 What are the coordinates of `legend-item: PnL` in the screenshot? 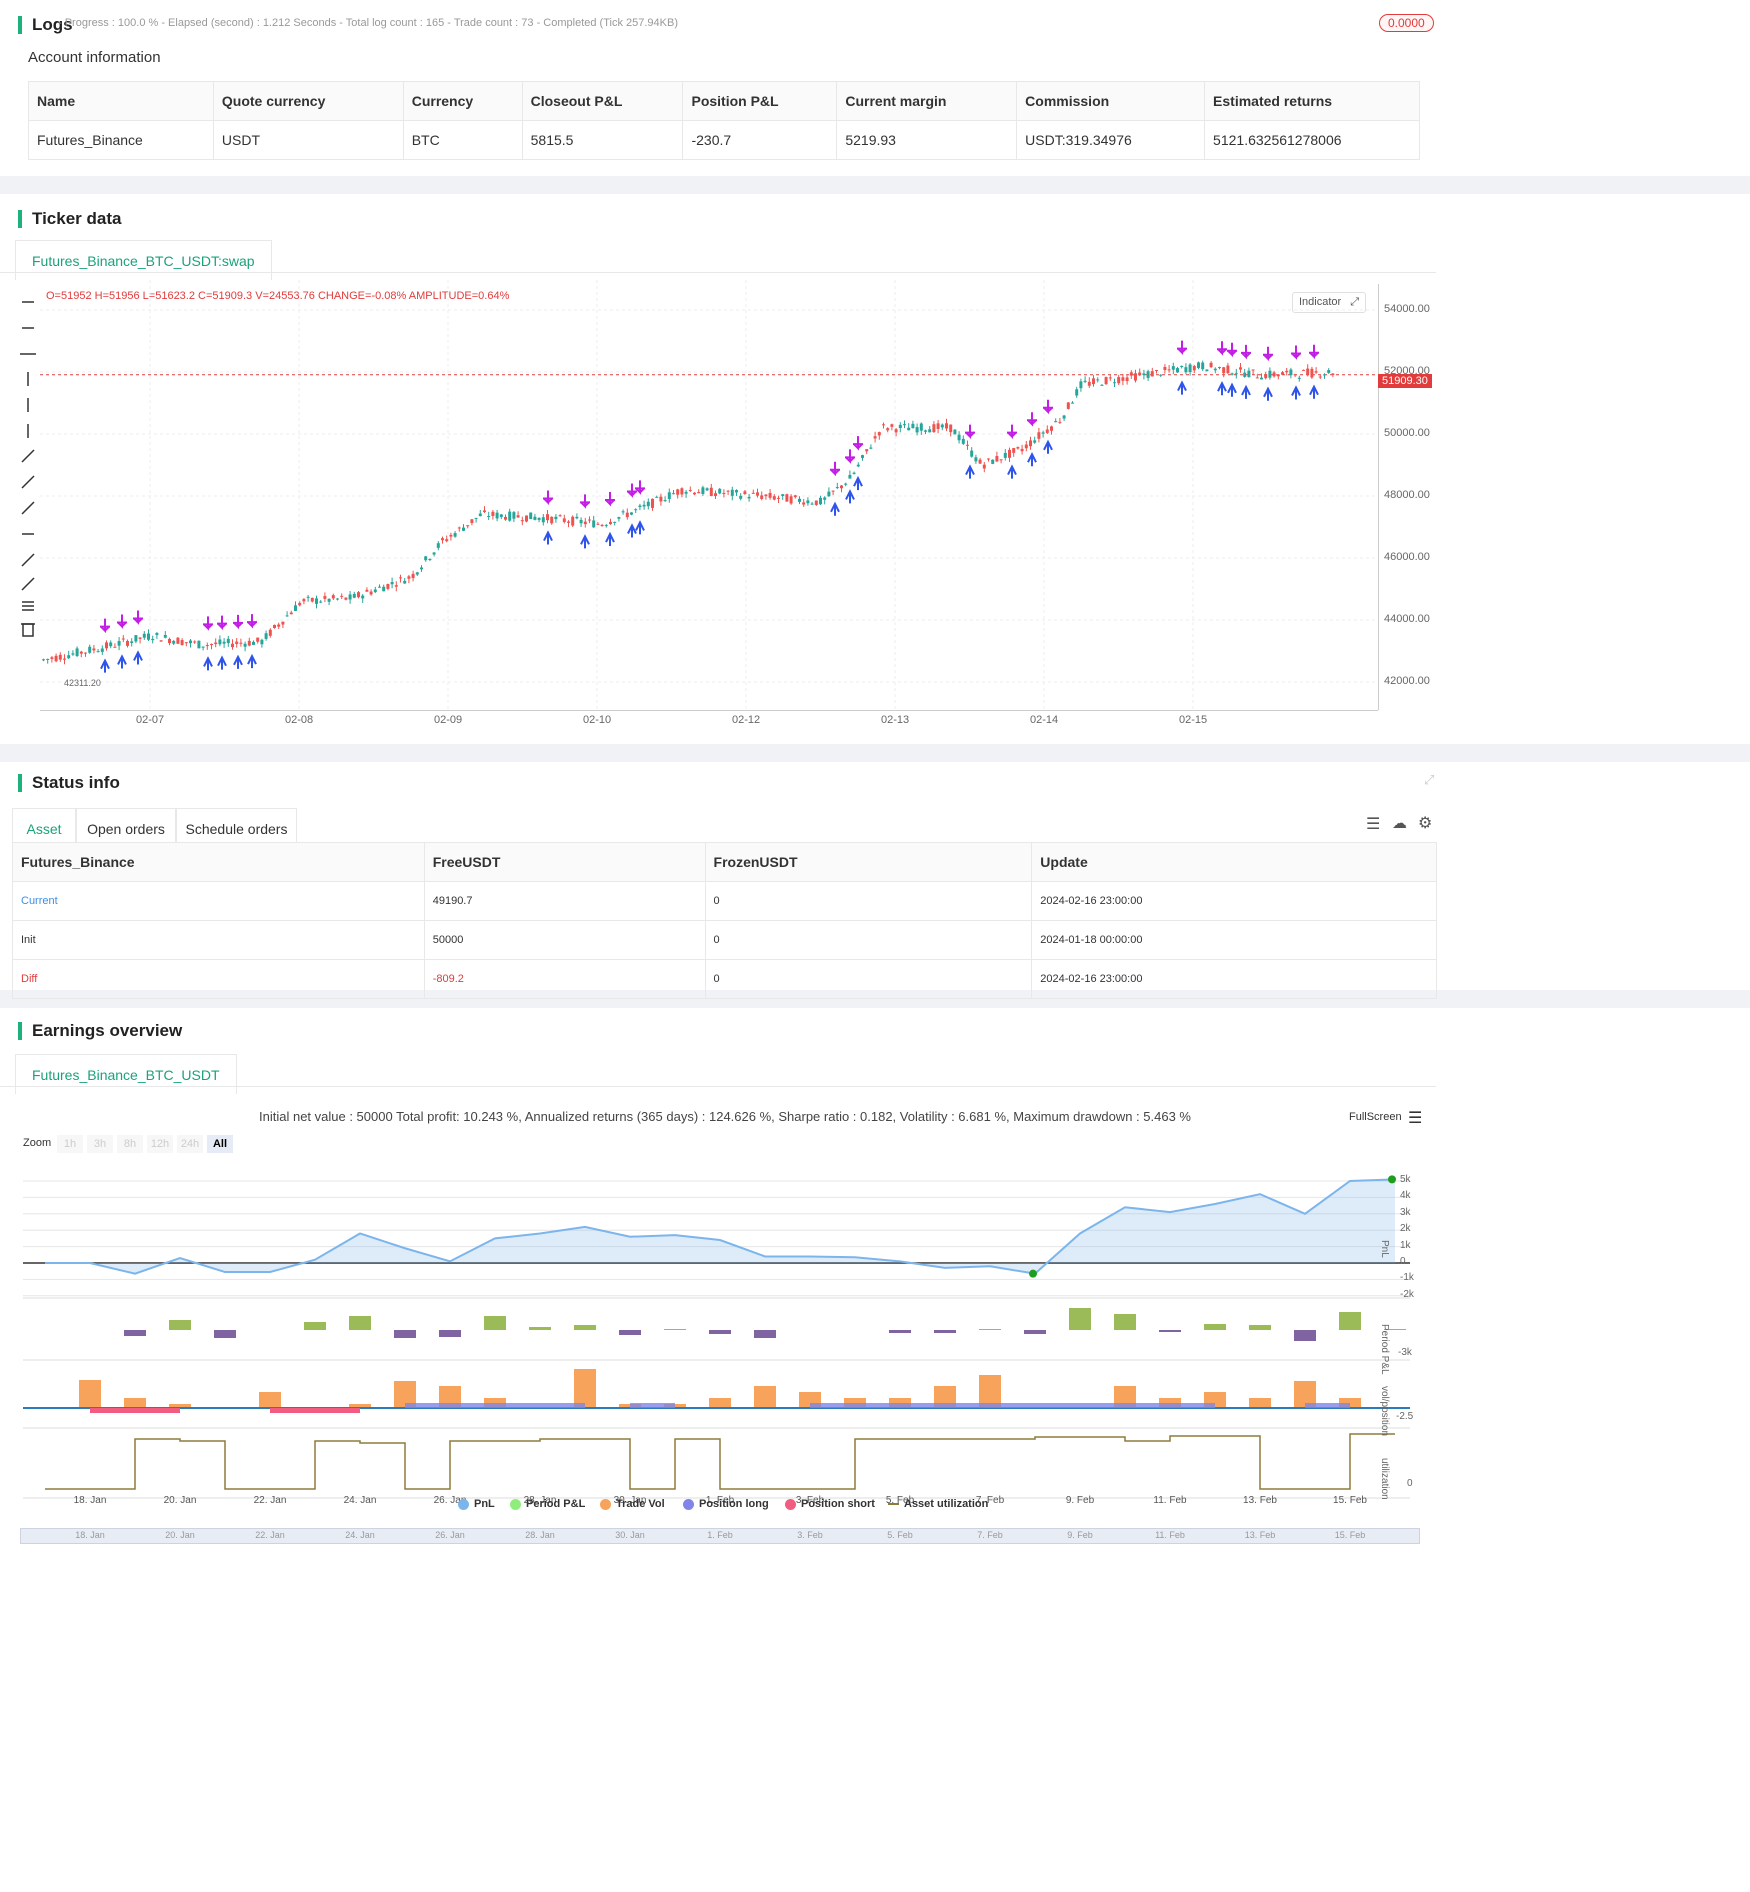 It's located at (476, 1504).